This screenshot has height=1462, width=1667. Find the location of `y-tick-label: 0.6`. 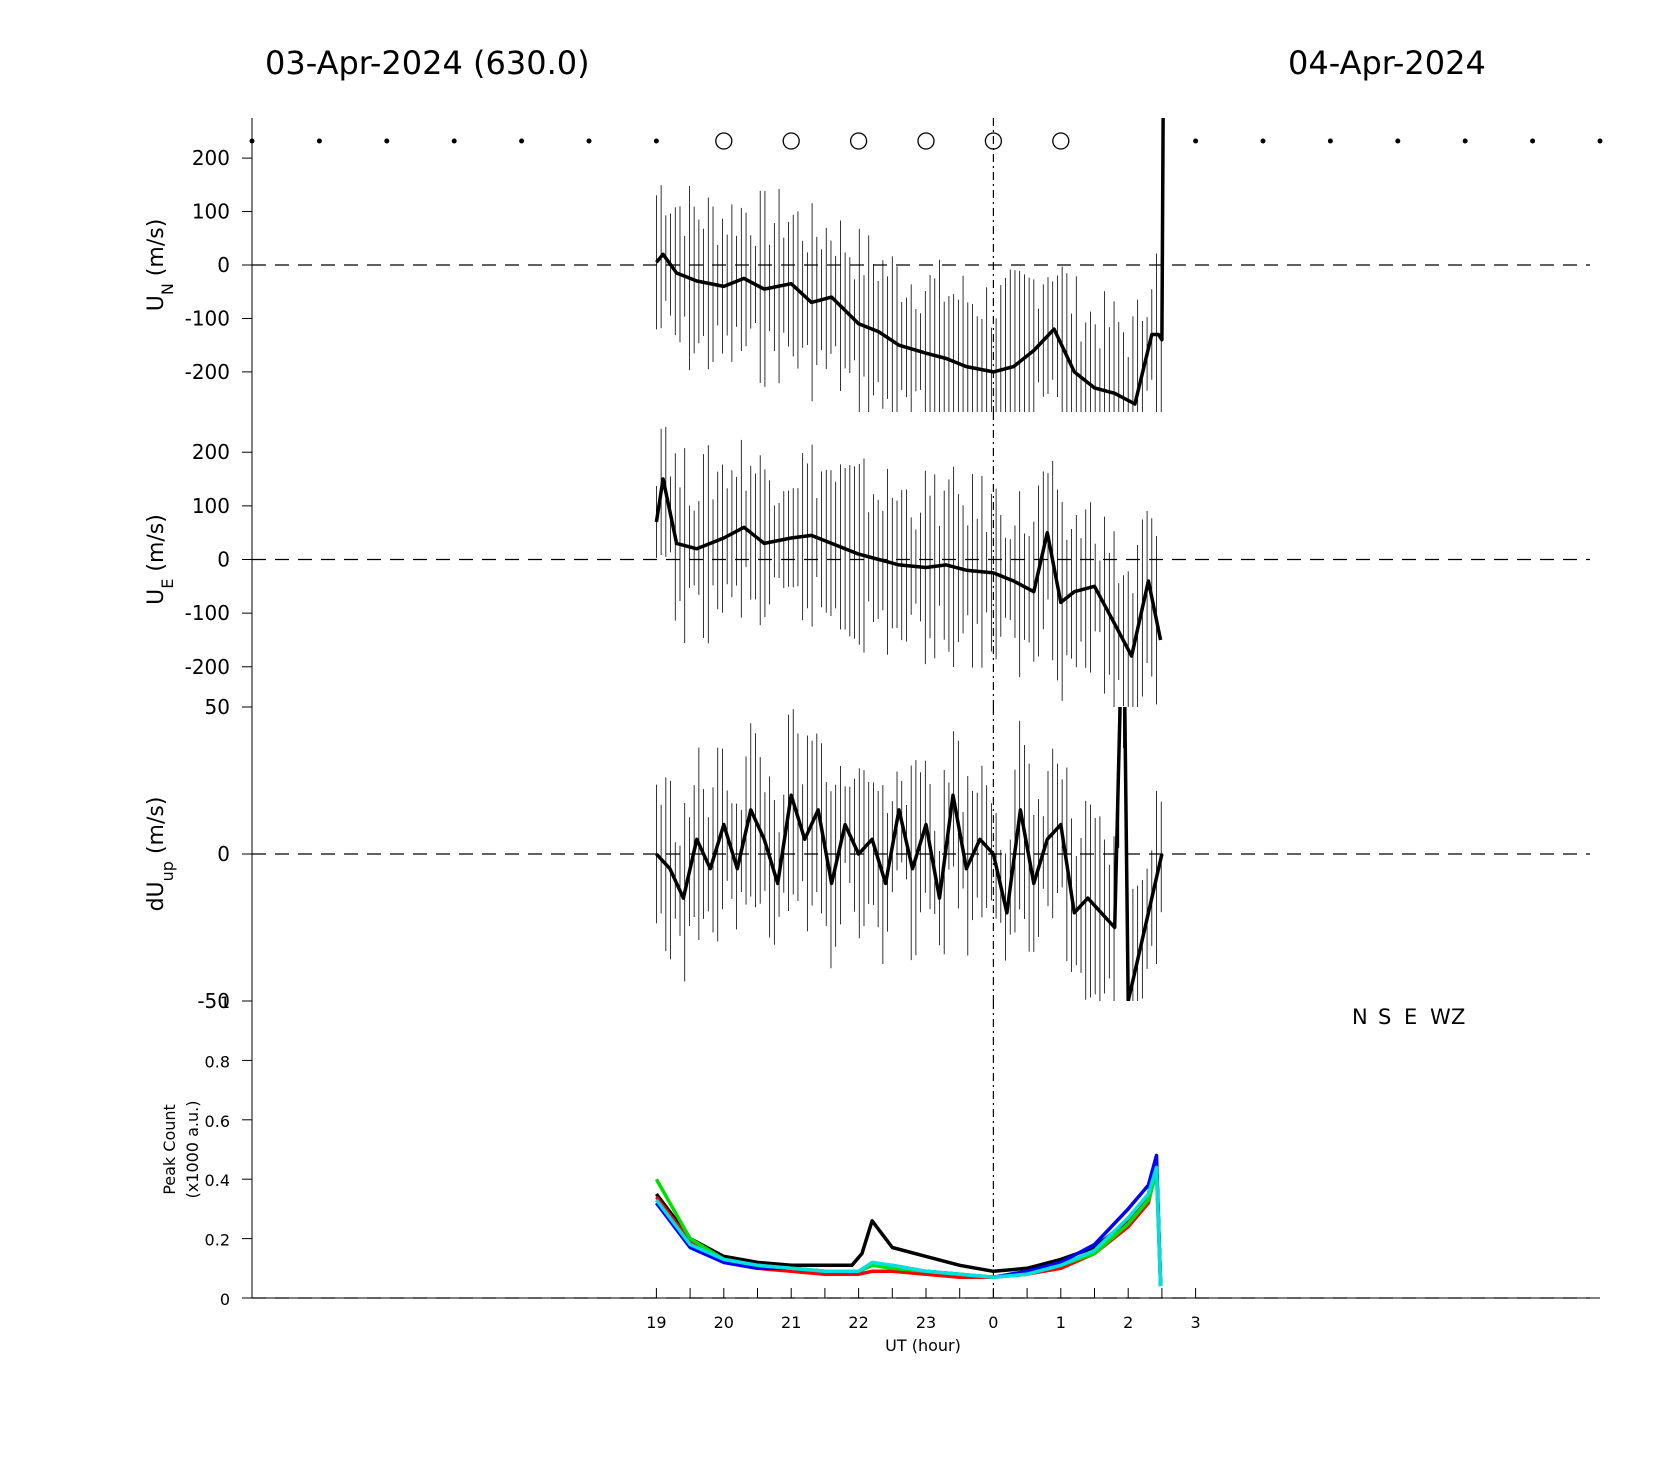

y-tick-label: 0.6 is located at coordinates (217, 1121).